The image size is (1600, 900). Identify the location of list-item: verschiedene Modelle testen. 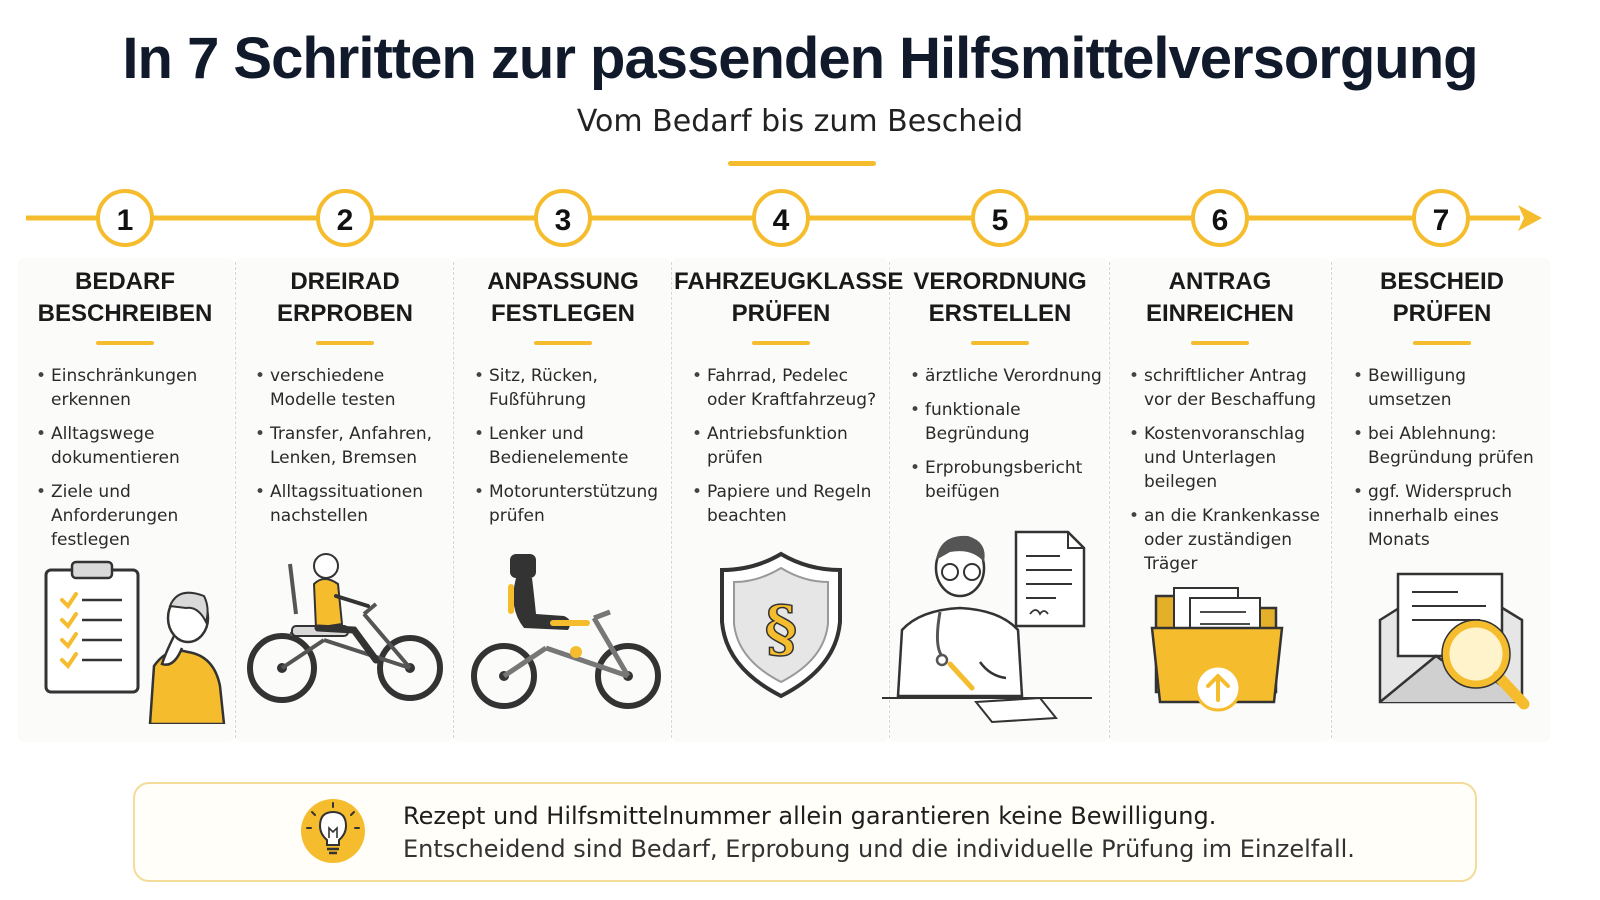
(352, 388).